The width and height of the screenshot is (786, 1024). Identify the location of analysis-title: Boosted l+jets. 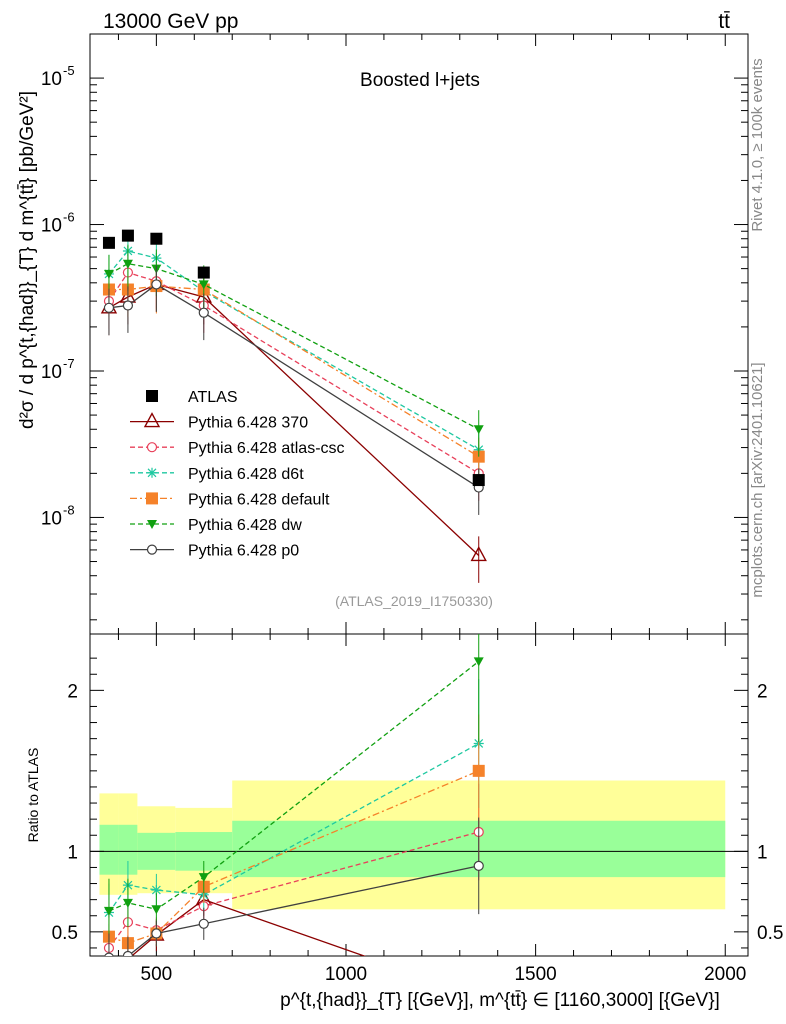
(420, 80).